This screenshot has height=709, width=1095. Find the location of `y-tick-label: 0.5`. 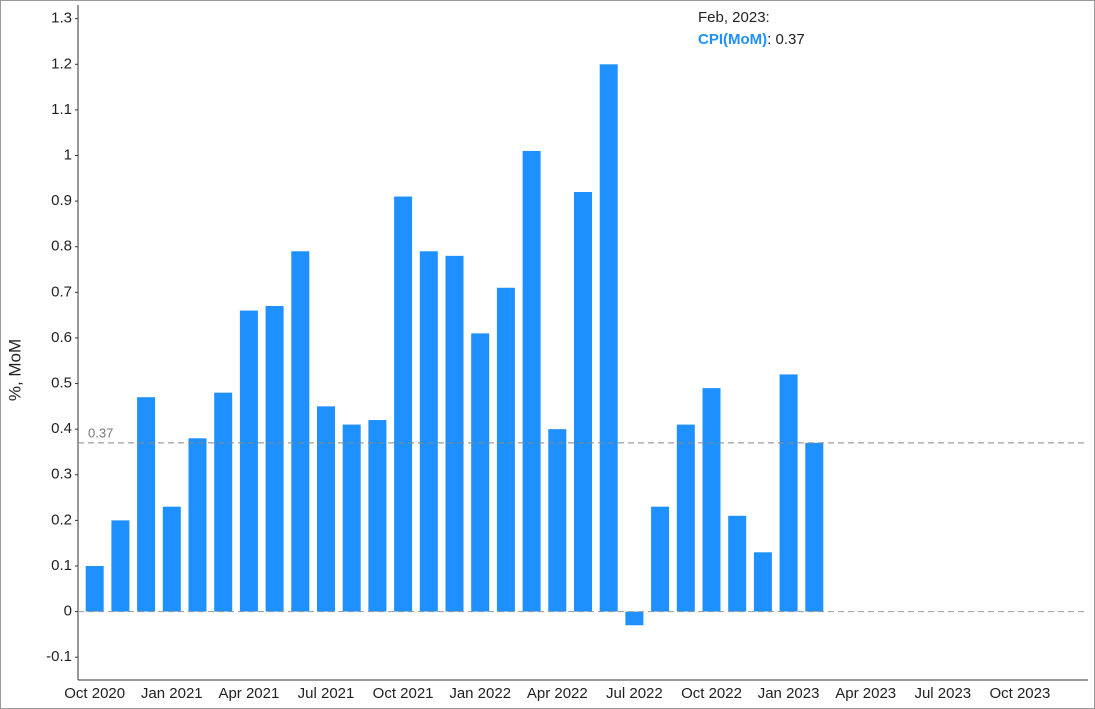

y-tick-label: 0.5 is located at coordinates (61, 383).